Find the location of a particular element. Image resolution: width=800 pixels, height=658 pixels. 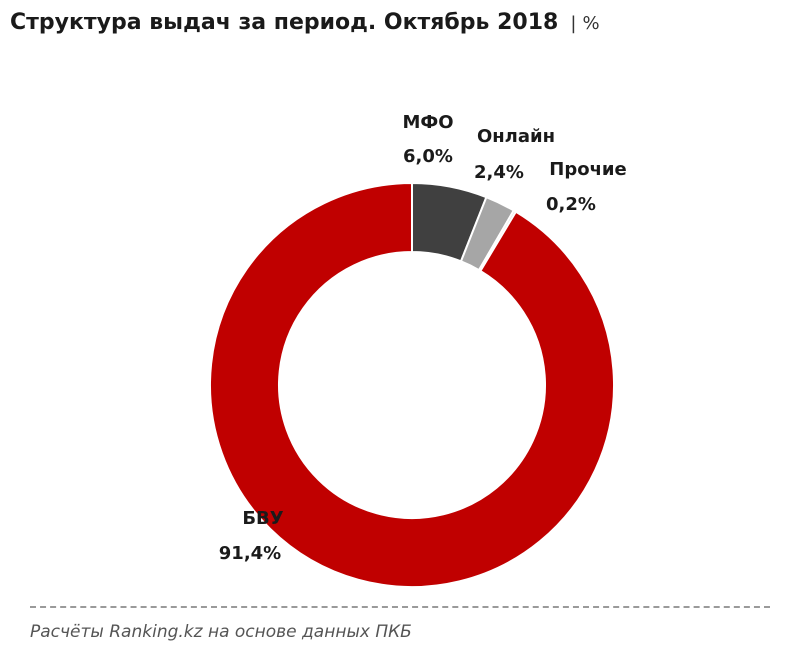

footer-divider is located at coordinates (400, 607).